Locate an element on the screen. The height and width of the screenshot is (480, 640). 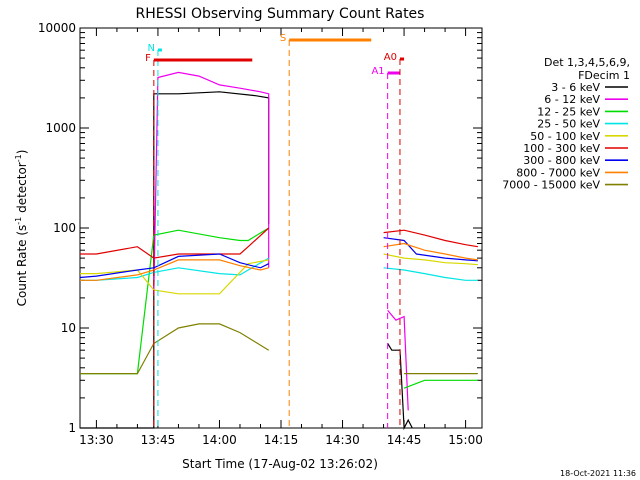
flag-label: N is located at coordinates (150, 48).